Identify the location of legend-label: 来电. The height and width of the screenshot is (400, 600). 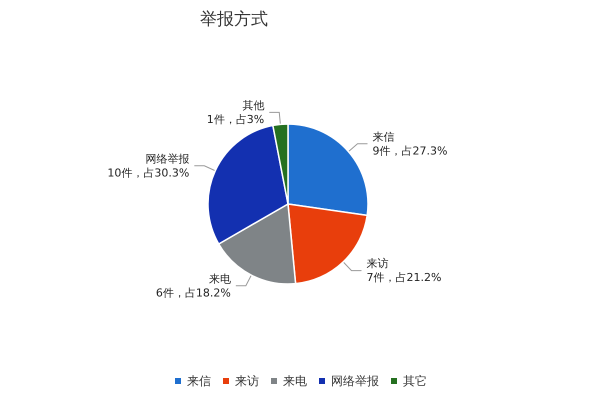
(295, 381).